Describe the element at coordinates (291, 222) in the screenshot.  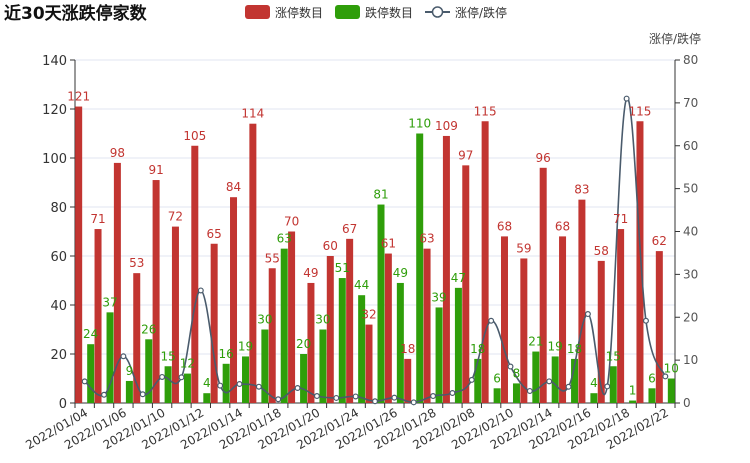
I see `label-up: 70` at that location.